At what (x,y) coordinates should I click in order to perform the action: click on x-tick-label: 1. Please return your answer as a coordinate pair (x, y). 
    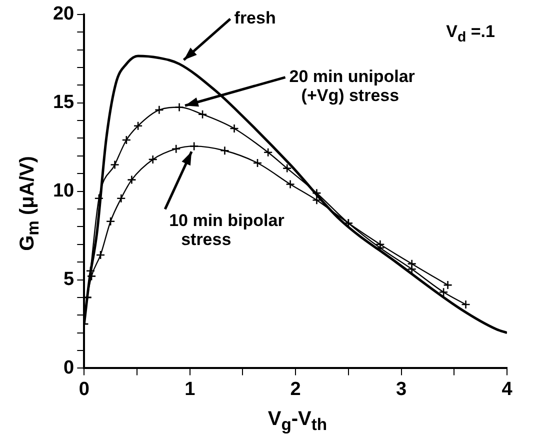
    Looking at the image, I should click on (190, 389).